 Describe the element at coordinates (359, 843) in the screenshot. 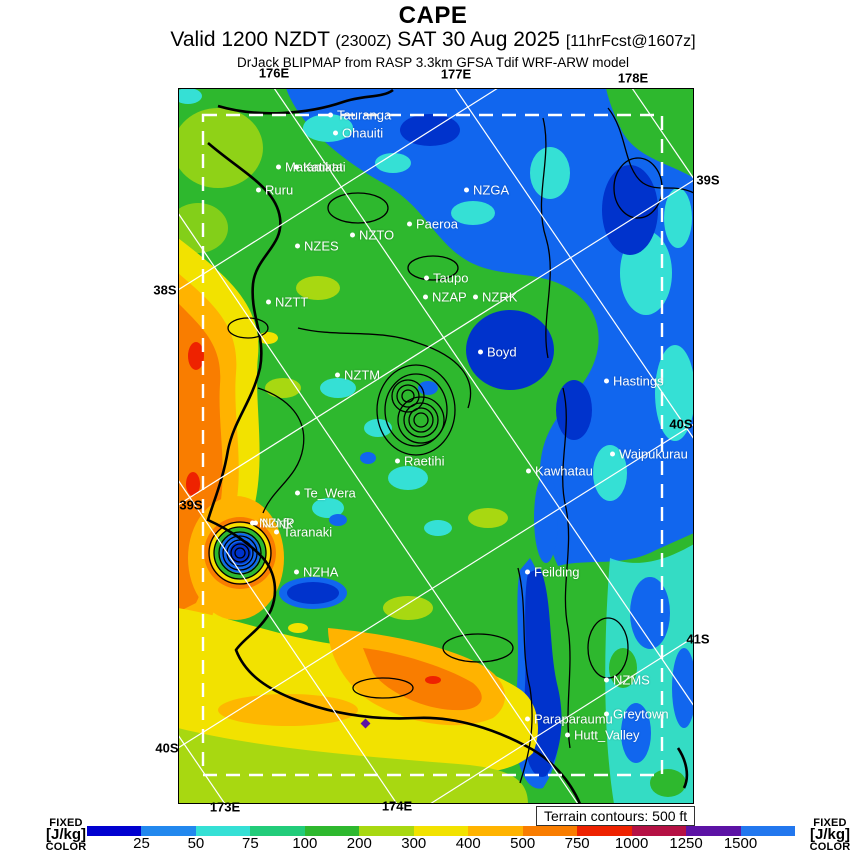

I see `colorbar-tick-label: 200` at that location.